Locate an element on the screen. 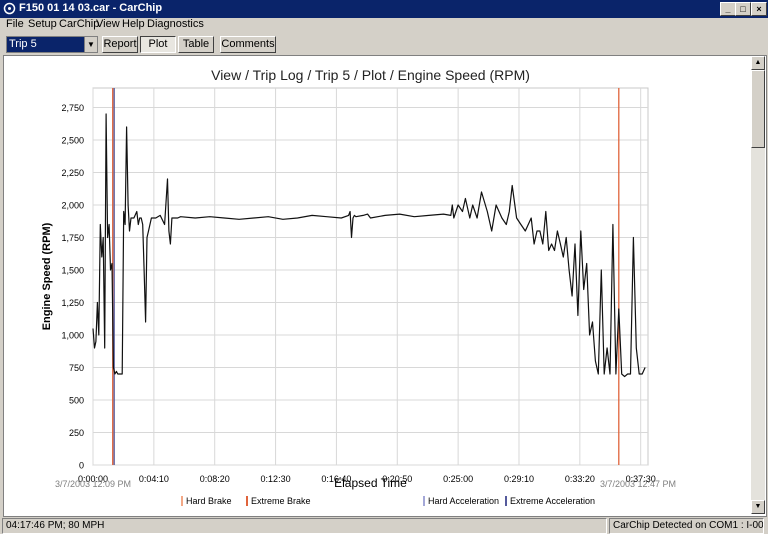 This screenshot has width=768, height=534. chevron-down-icon: ▼ is located at coordinates (90, 44).